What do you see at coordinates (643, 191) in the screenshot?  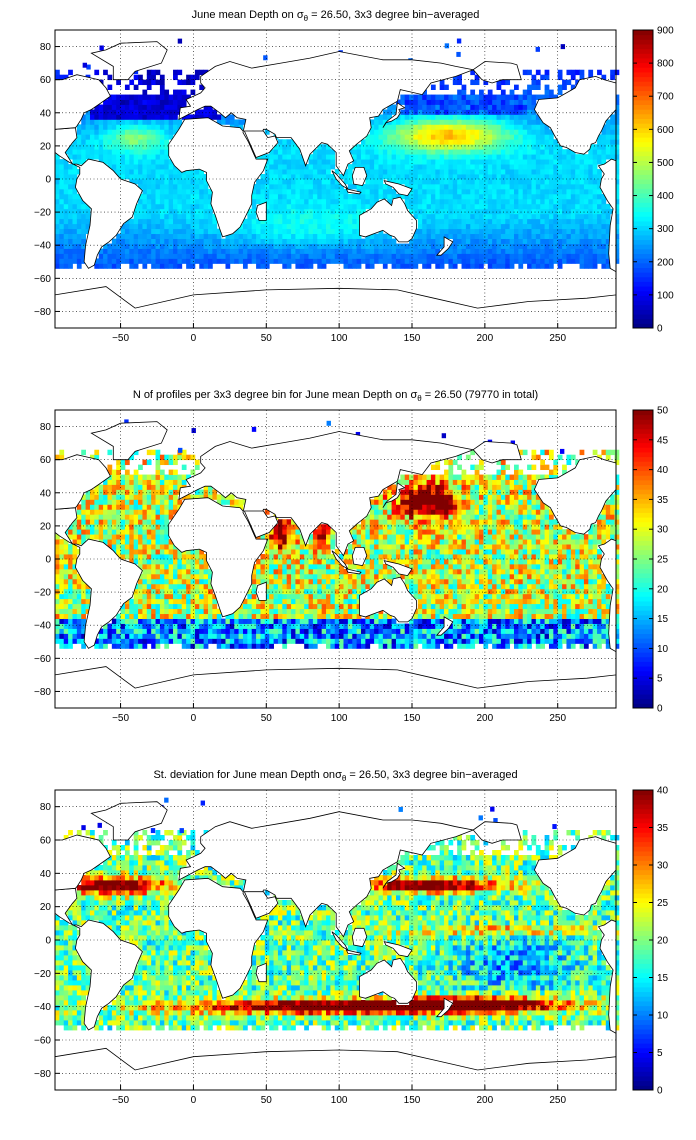 I see `colorbar-segment` at bounding box center [643, 191].